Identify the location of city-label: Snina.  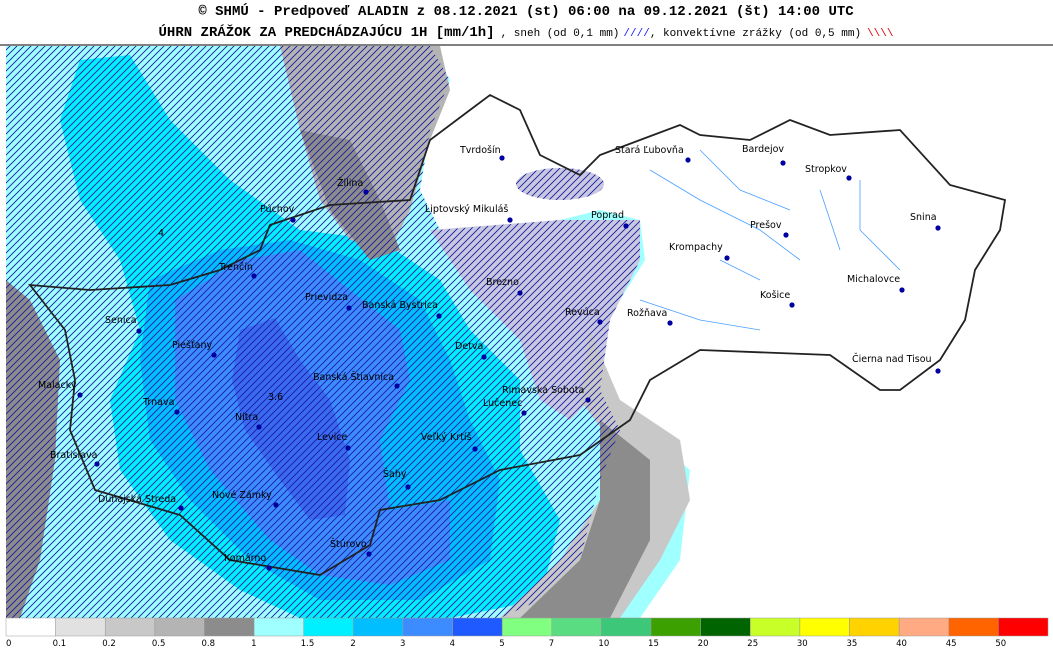
(923, 217).